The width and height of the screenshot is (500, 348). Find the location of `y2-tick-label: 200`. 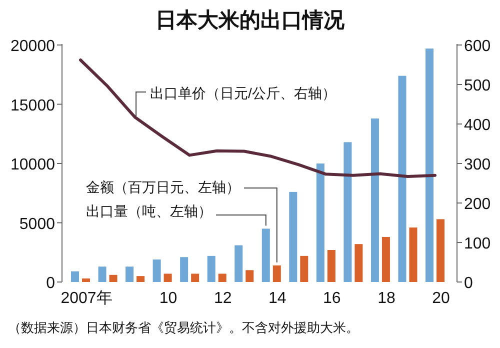

y2-tick-label: 200 is located at coordinates (477, 204).